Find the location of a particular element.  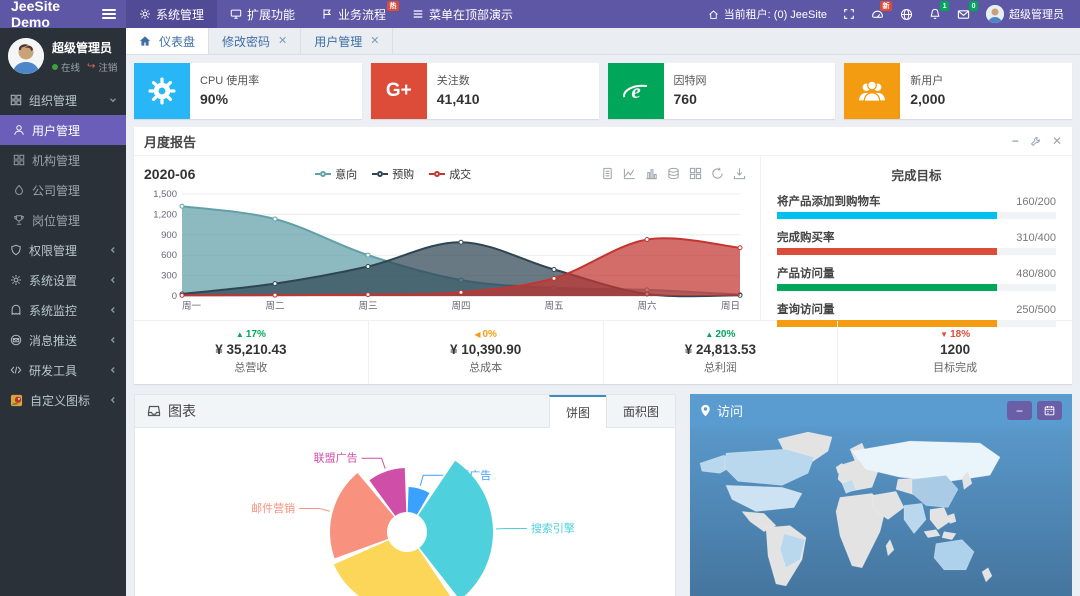

sidebar: 超级管理员 在线 ↪ 注销 组织管理 用户管理 机构管理 公司管理 岗位管理 is located at coordinates (63, 312).